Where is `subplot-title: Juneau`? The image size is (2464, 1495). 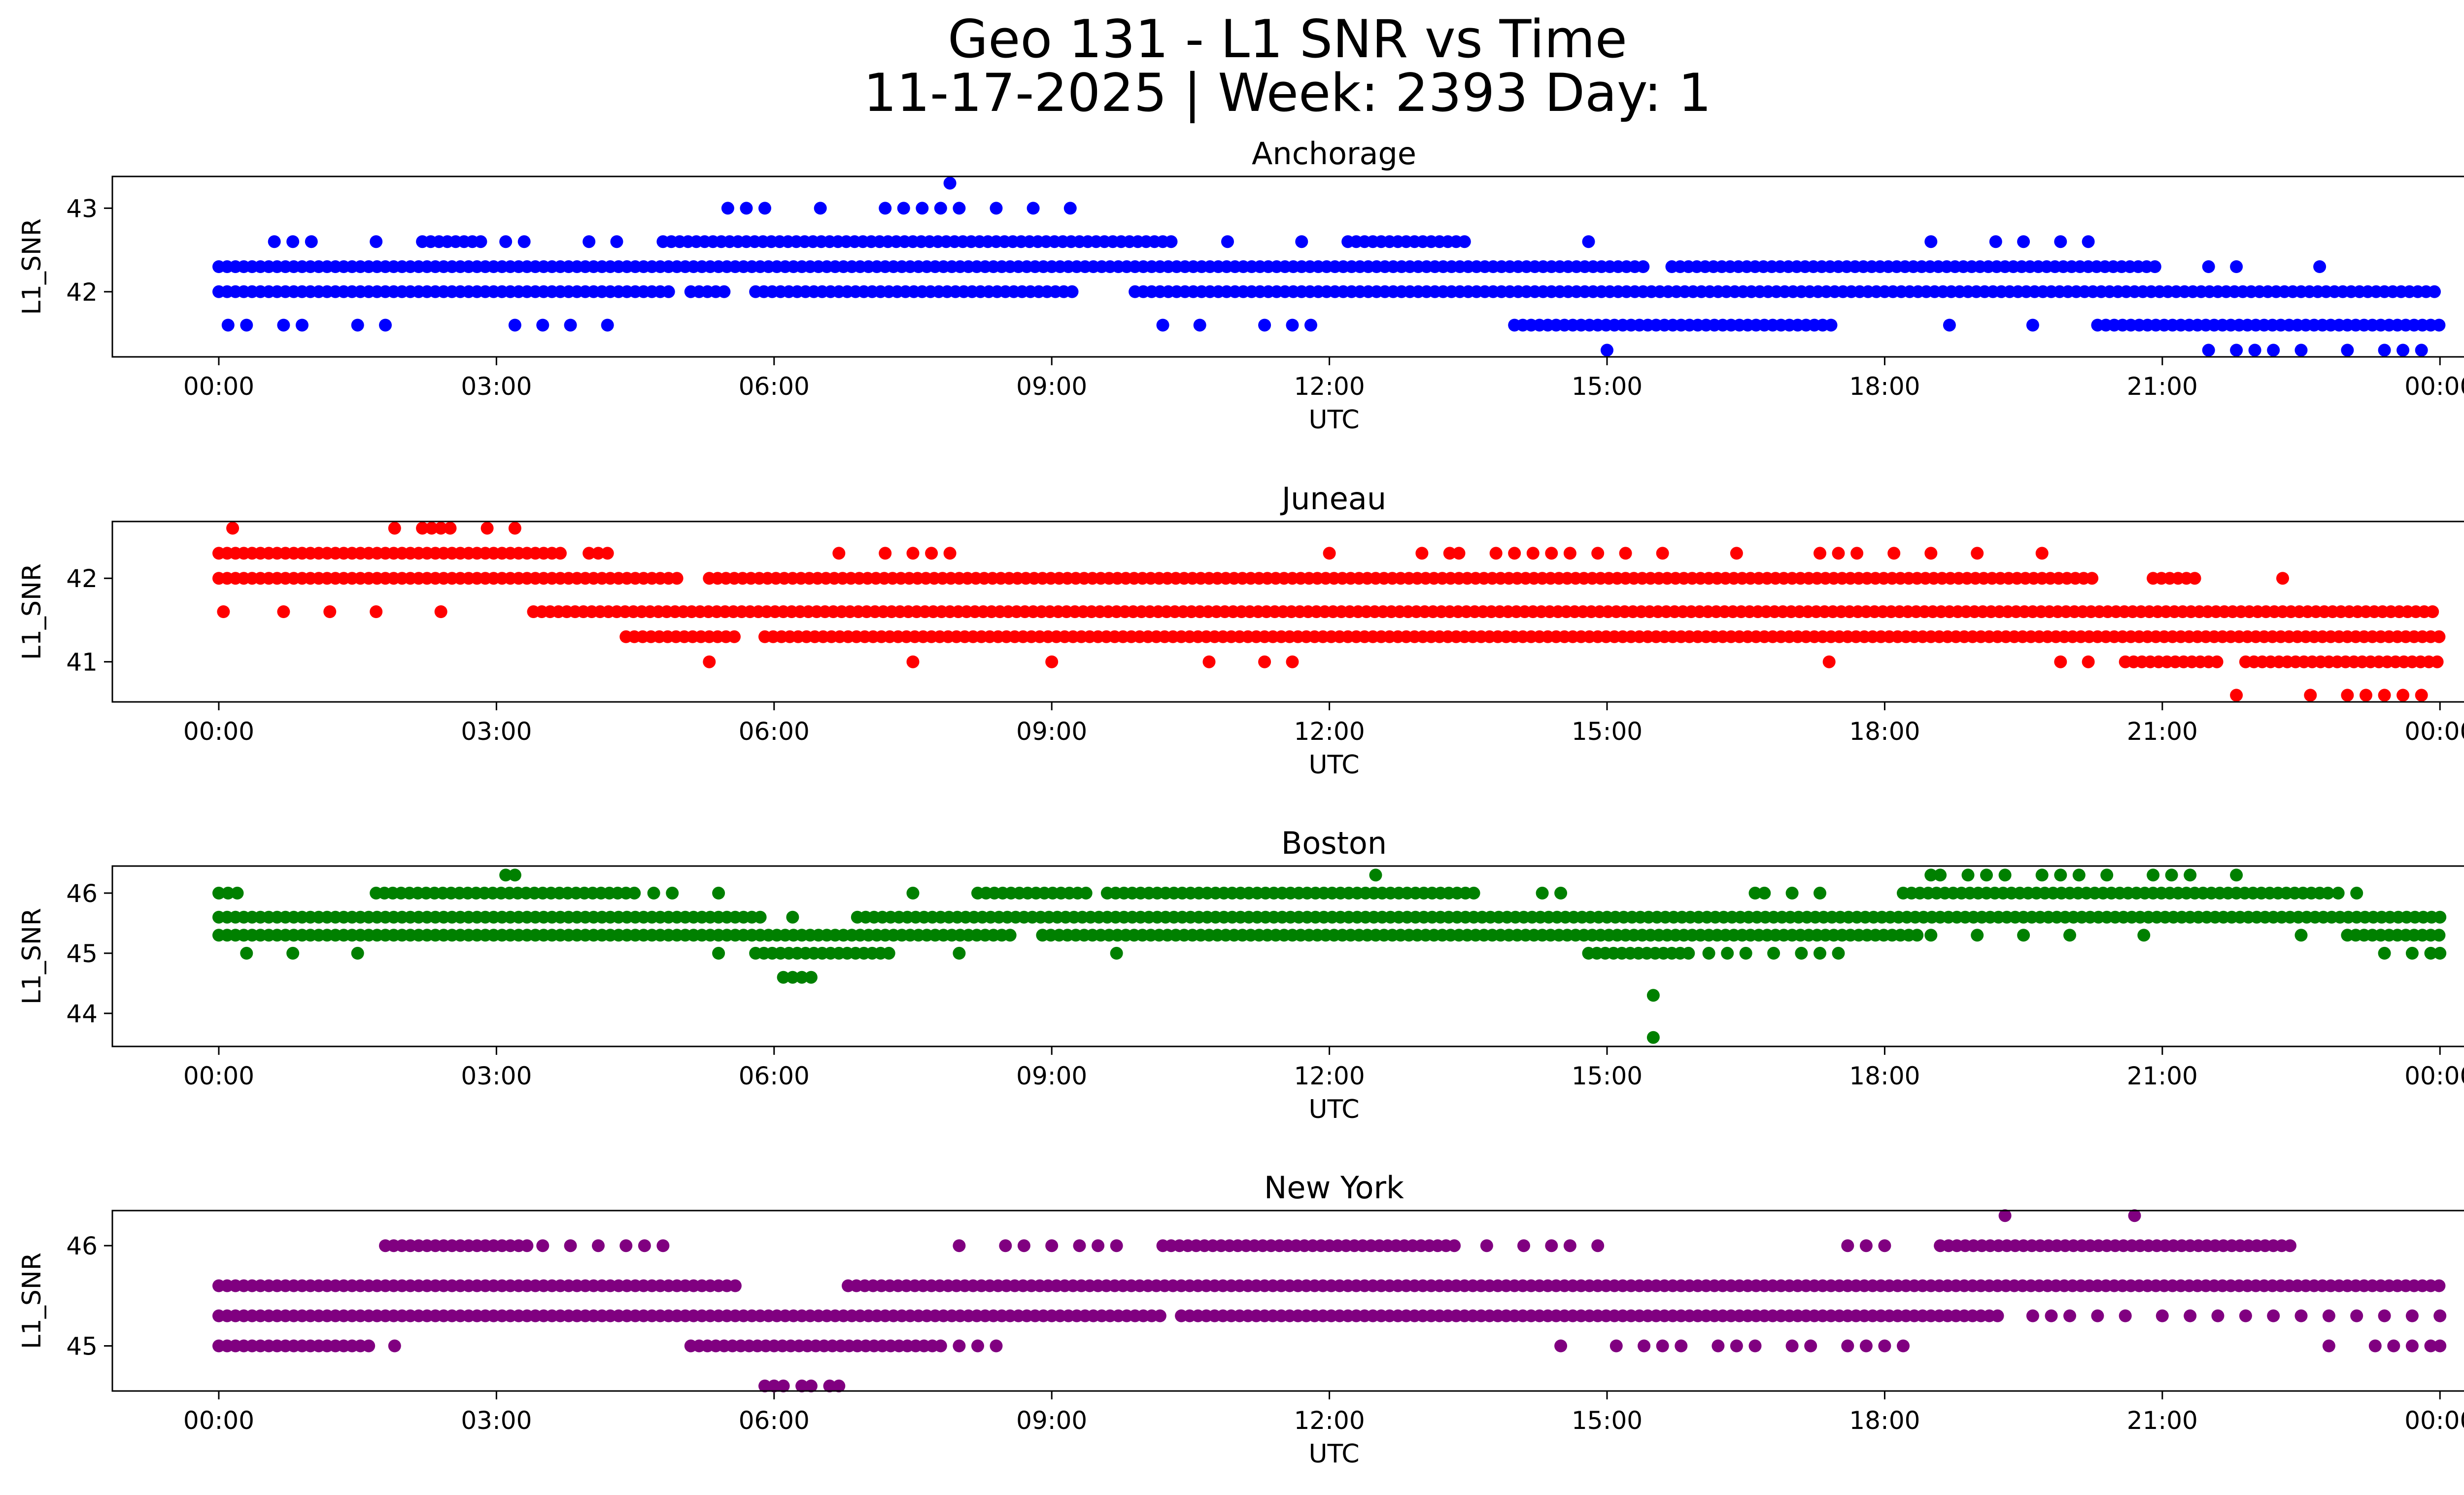 subplot-title: Juneau is located at coordinates (1333, 499).